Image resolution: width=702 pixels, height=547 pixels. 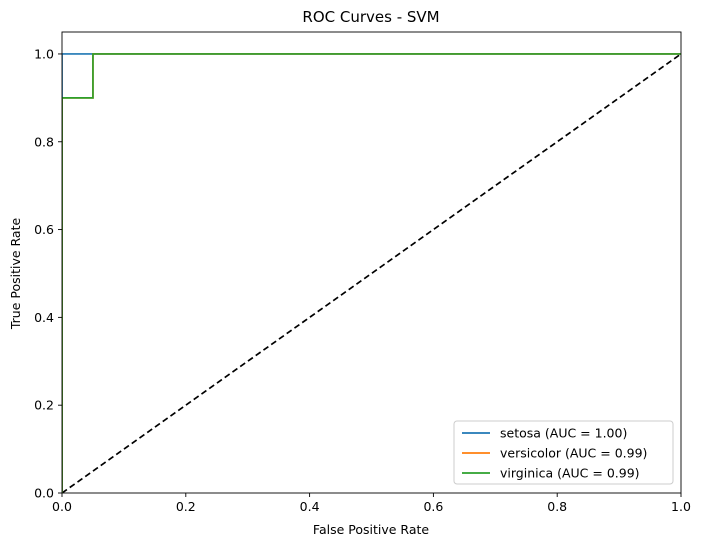 What do you see at coordinates (570, 473) in the screenshot?
I see `legend-label-2: virginica (AUC = 0.99)` at bounding box center [570, 473].